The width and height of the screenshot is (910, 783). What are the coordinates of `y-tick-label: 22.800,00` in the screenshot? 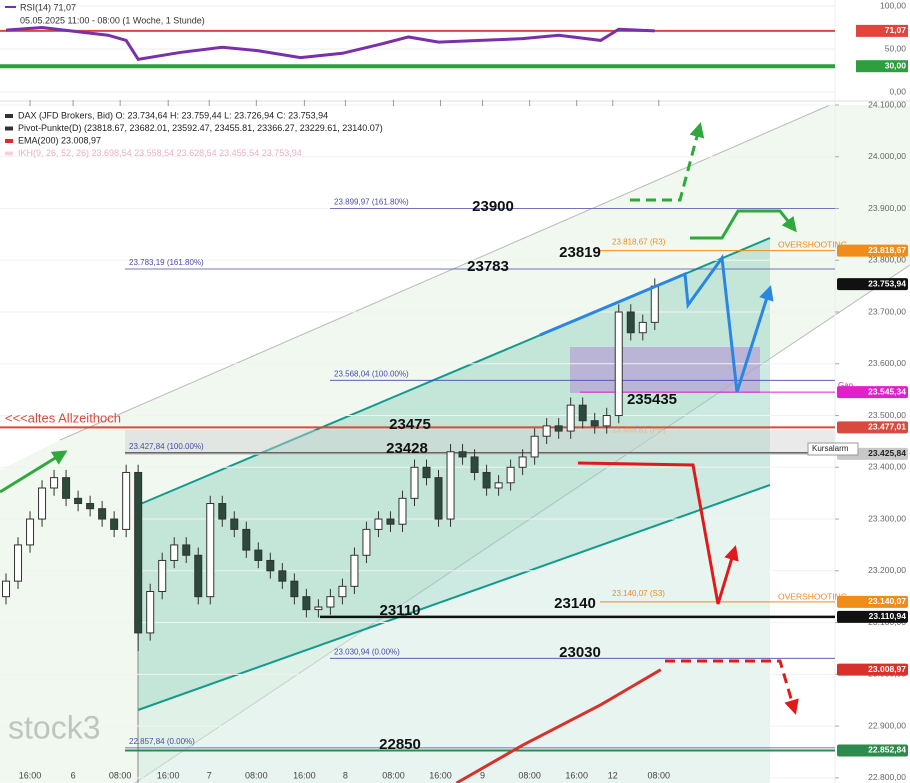 It's located at (887, 777).